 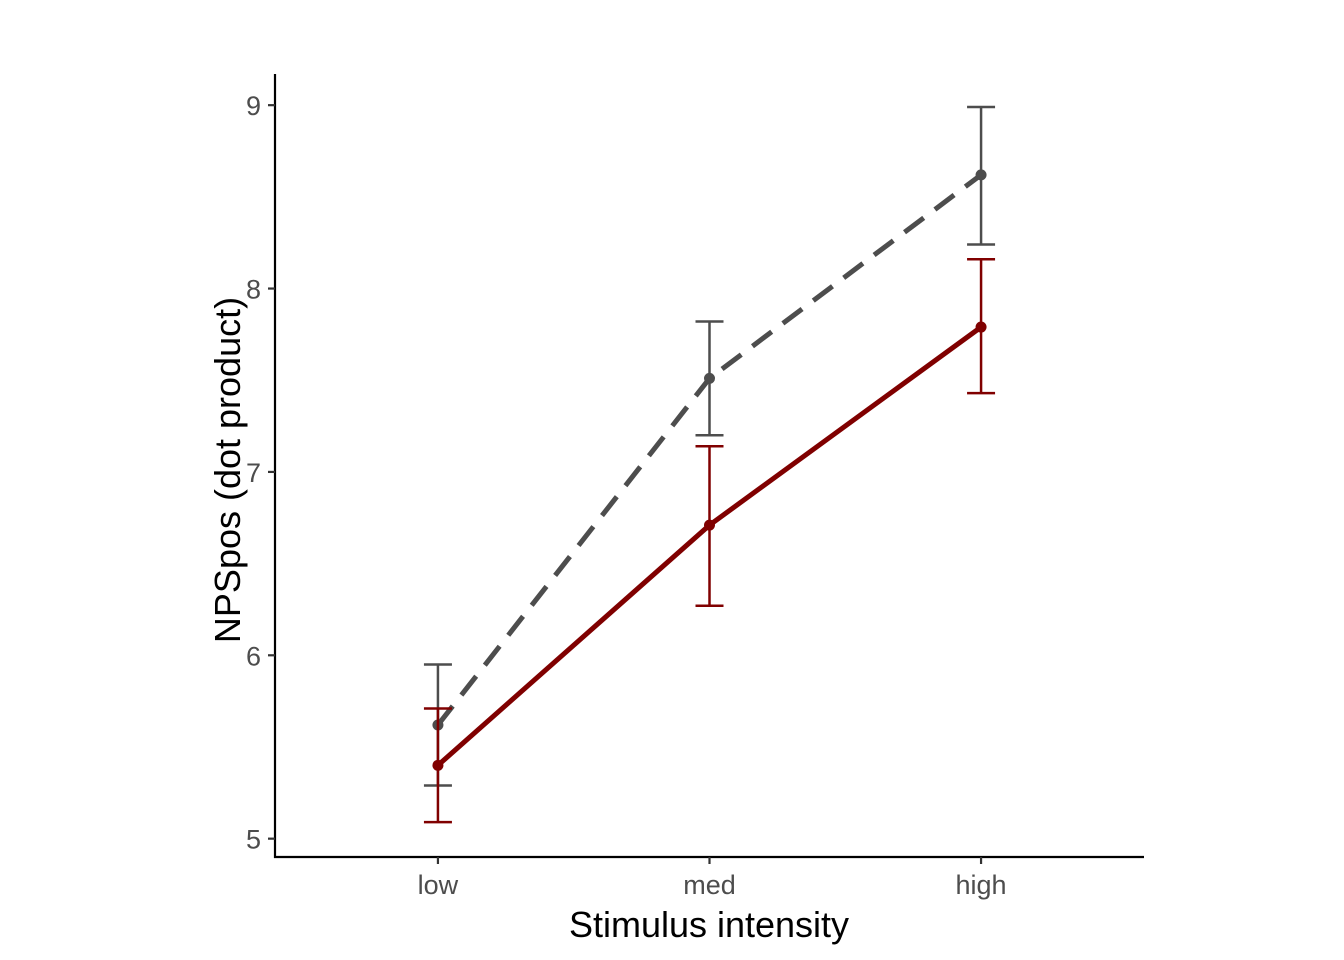 I want to click on x-tick-label: low, so click(x=438, y=885).